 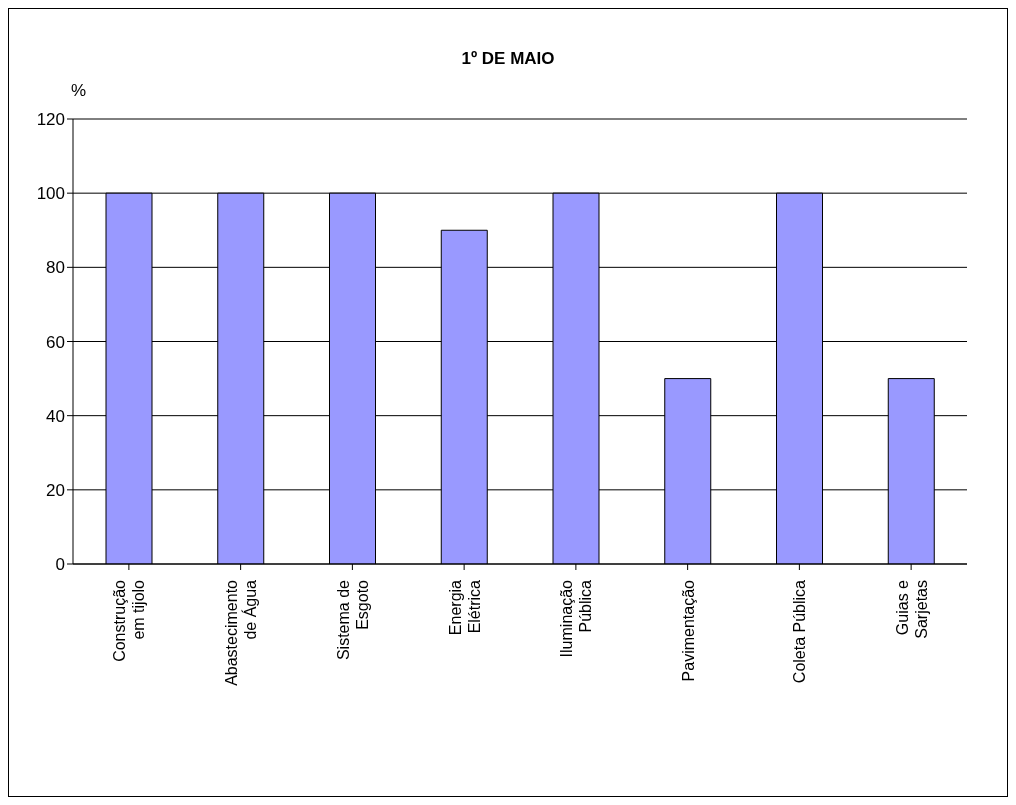 What do you see at coordinates (911, 609) in the screenshot?
I see `x-tick-label: Guias e Sarjetas` at bounding box center [911, 609].